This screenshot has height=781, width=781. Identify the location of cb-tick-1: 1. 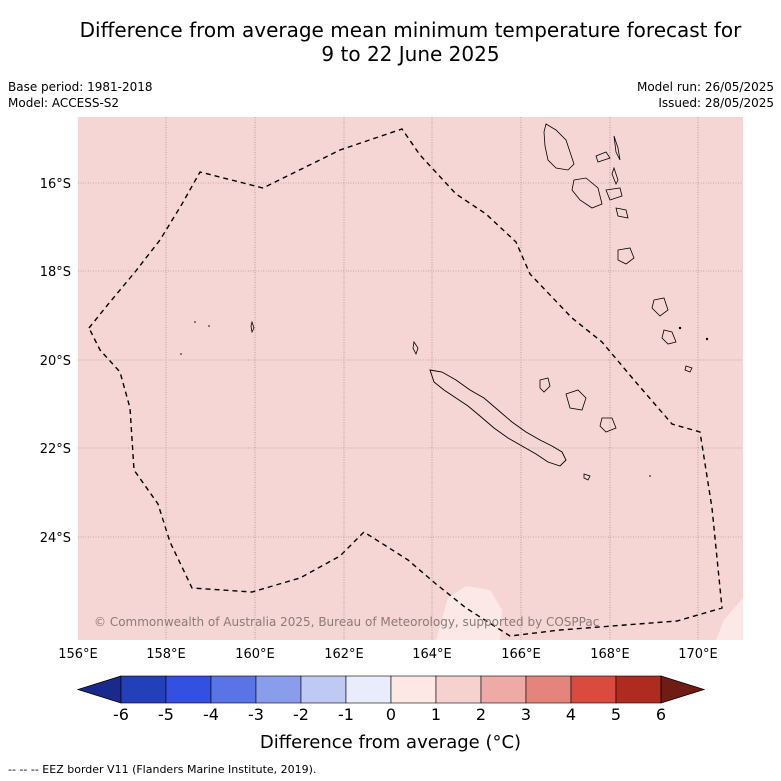
(436, 714).